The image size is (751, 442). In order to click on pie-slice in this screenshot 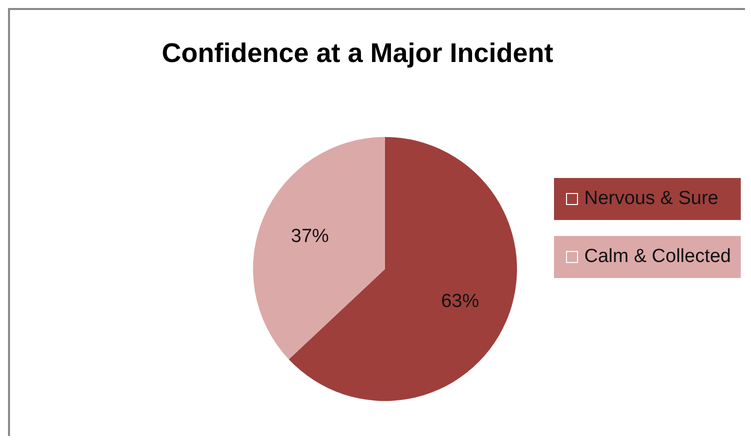, I will do `click(319, 248)`.